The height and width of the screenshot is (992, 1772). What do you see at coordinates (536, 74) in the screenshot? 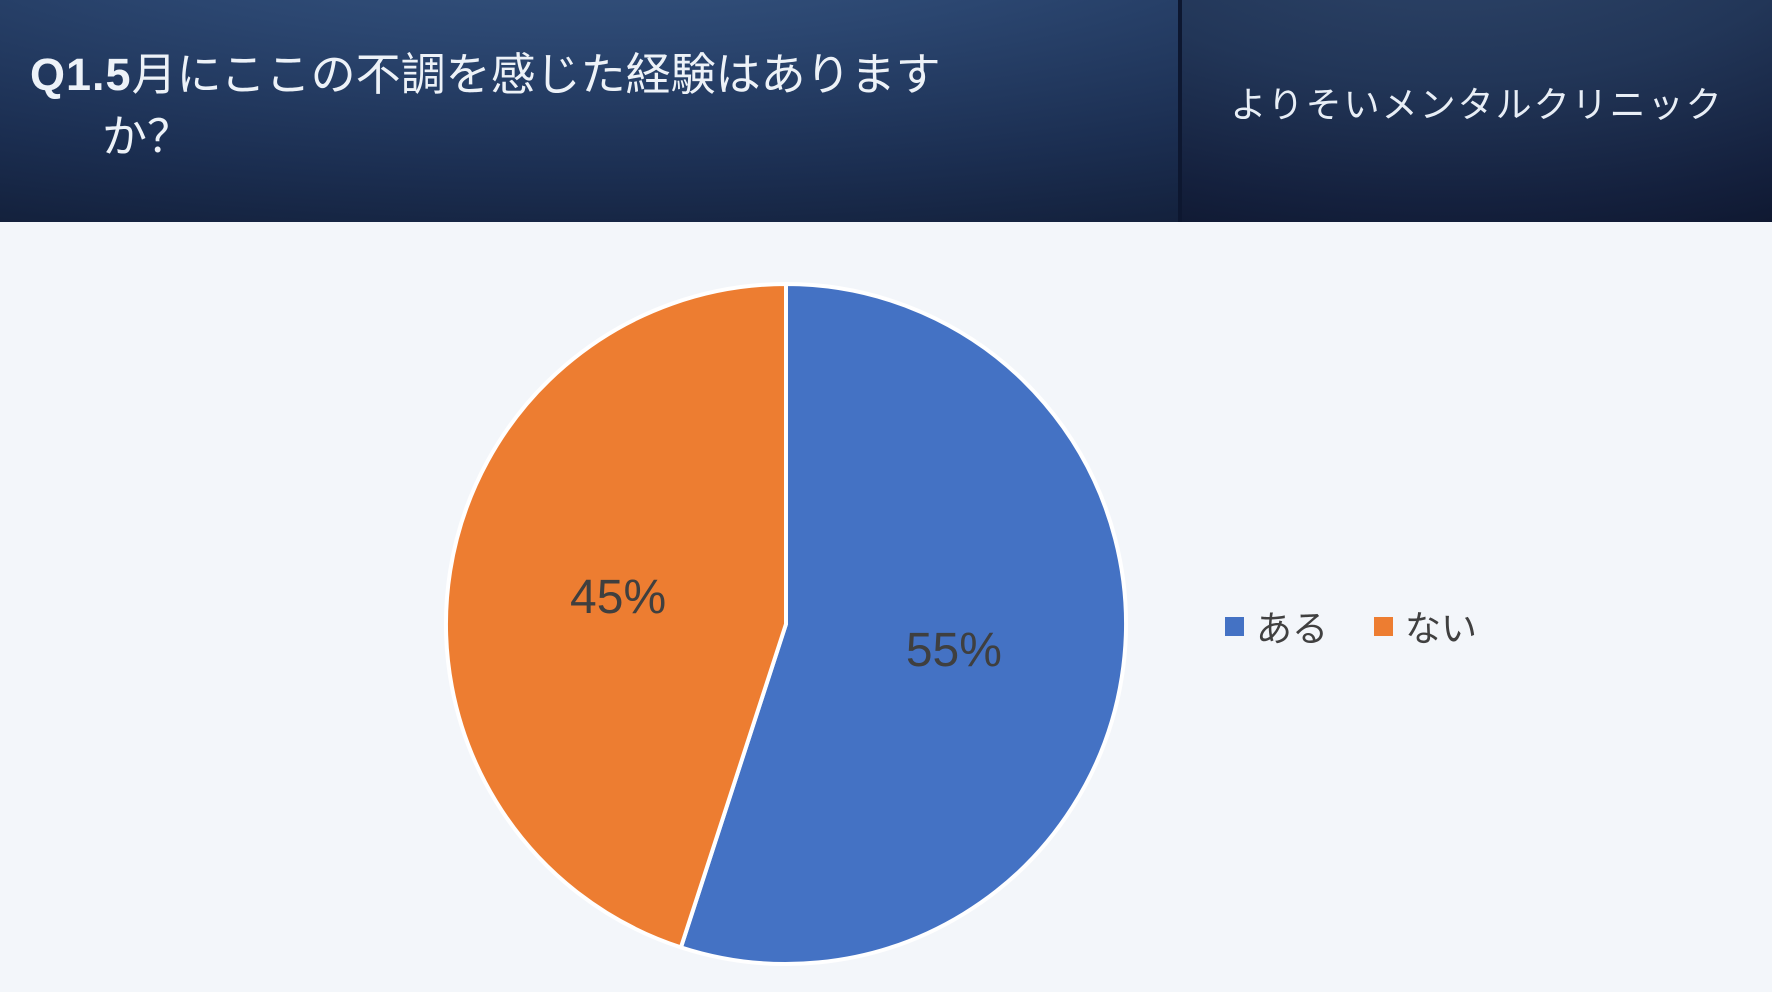
I see `question-text-line1: 月にここの不調を感じた経験はあります` at bounding box center [536, 74].